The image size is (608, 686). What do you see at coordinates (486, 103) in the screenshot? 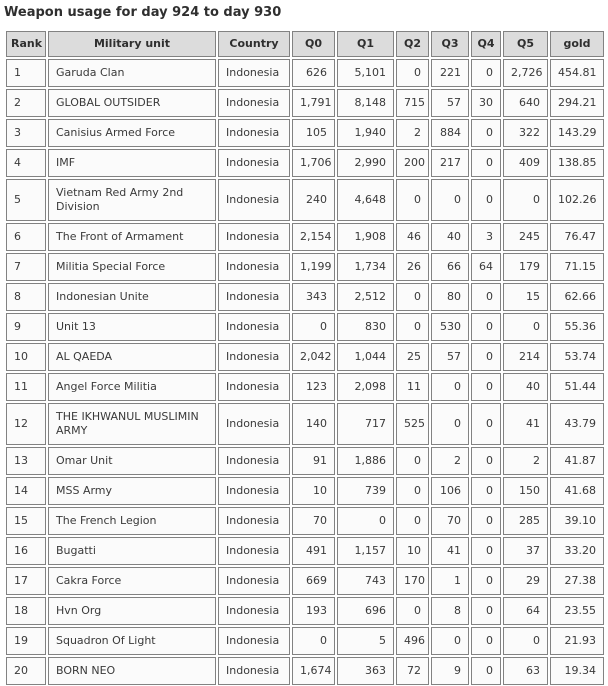
I see `cell-q4: 30` at bounding box center [486, 103].